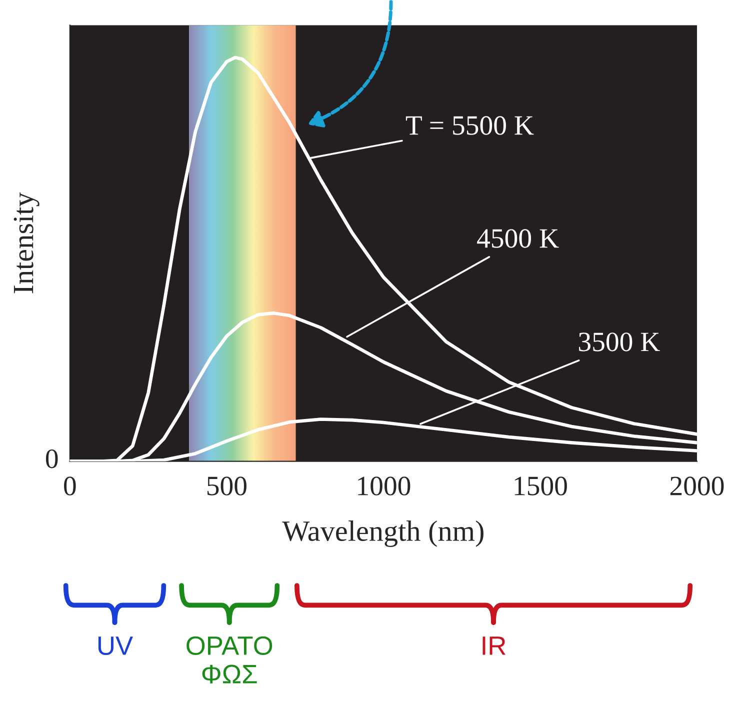  Describe the element at coordinates (518, 238) in the screenshot. I see `annotation: 4500 K` at that location.